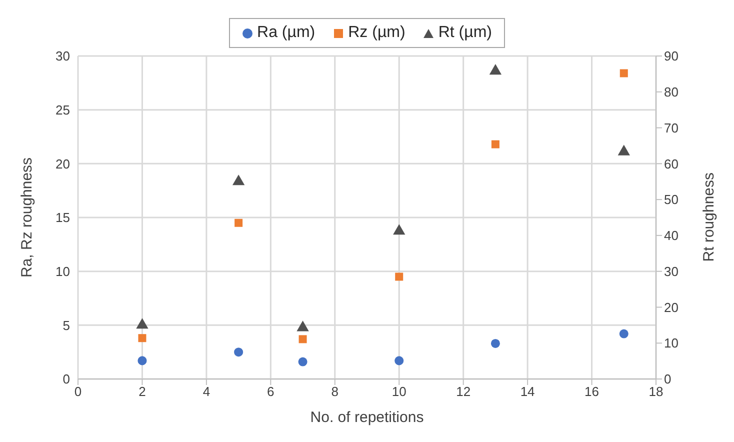 The image size is (734, 442). I want to click on y2-tick-label: 70, so click(671, 128).